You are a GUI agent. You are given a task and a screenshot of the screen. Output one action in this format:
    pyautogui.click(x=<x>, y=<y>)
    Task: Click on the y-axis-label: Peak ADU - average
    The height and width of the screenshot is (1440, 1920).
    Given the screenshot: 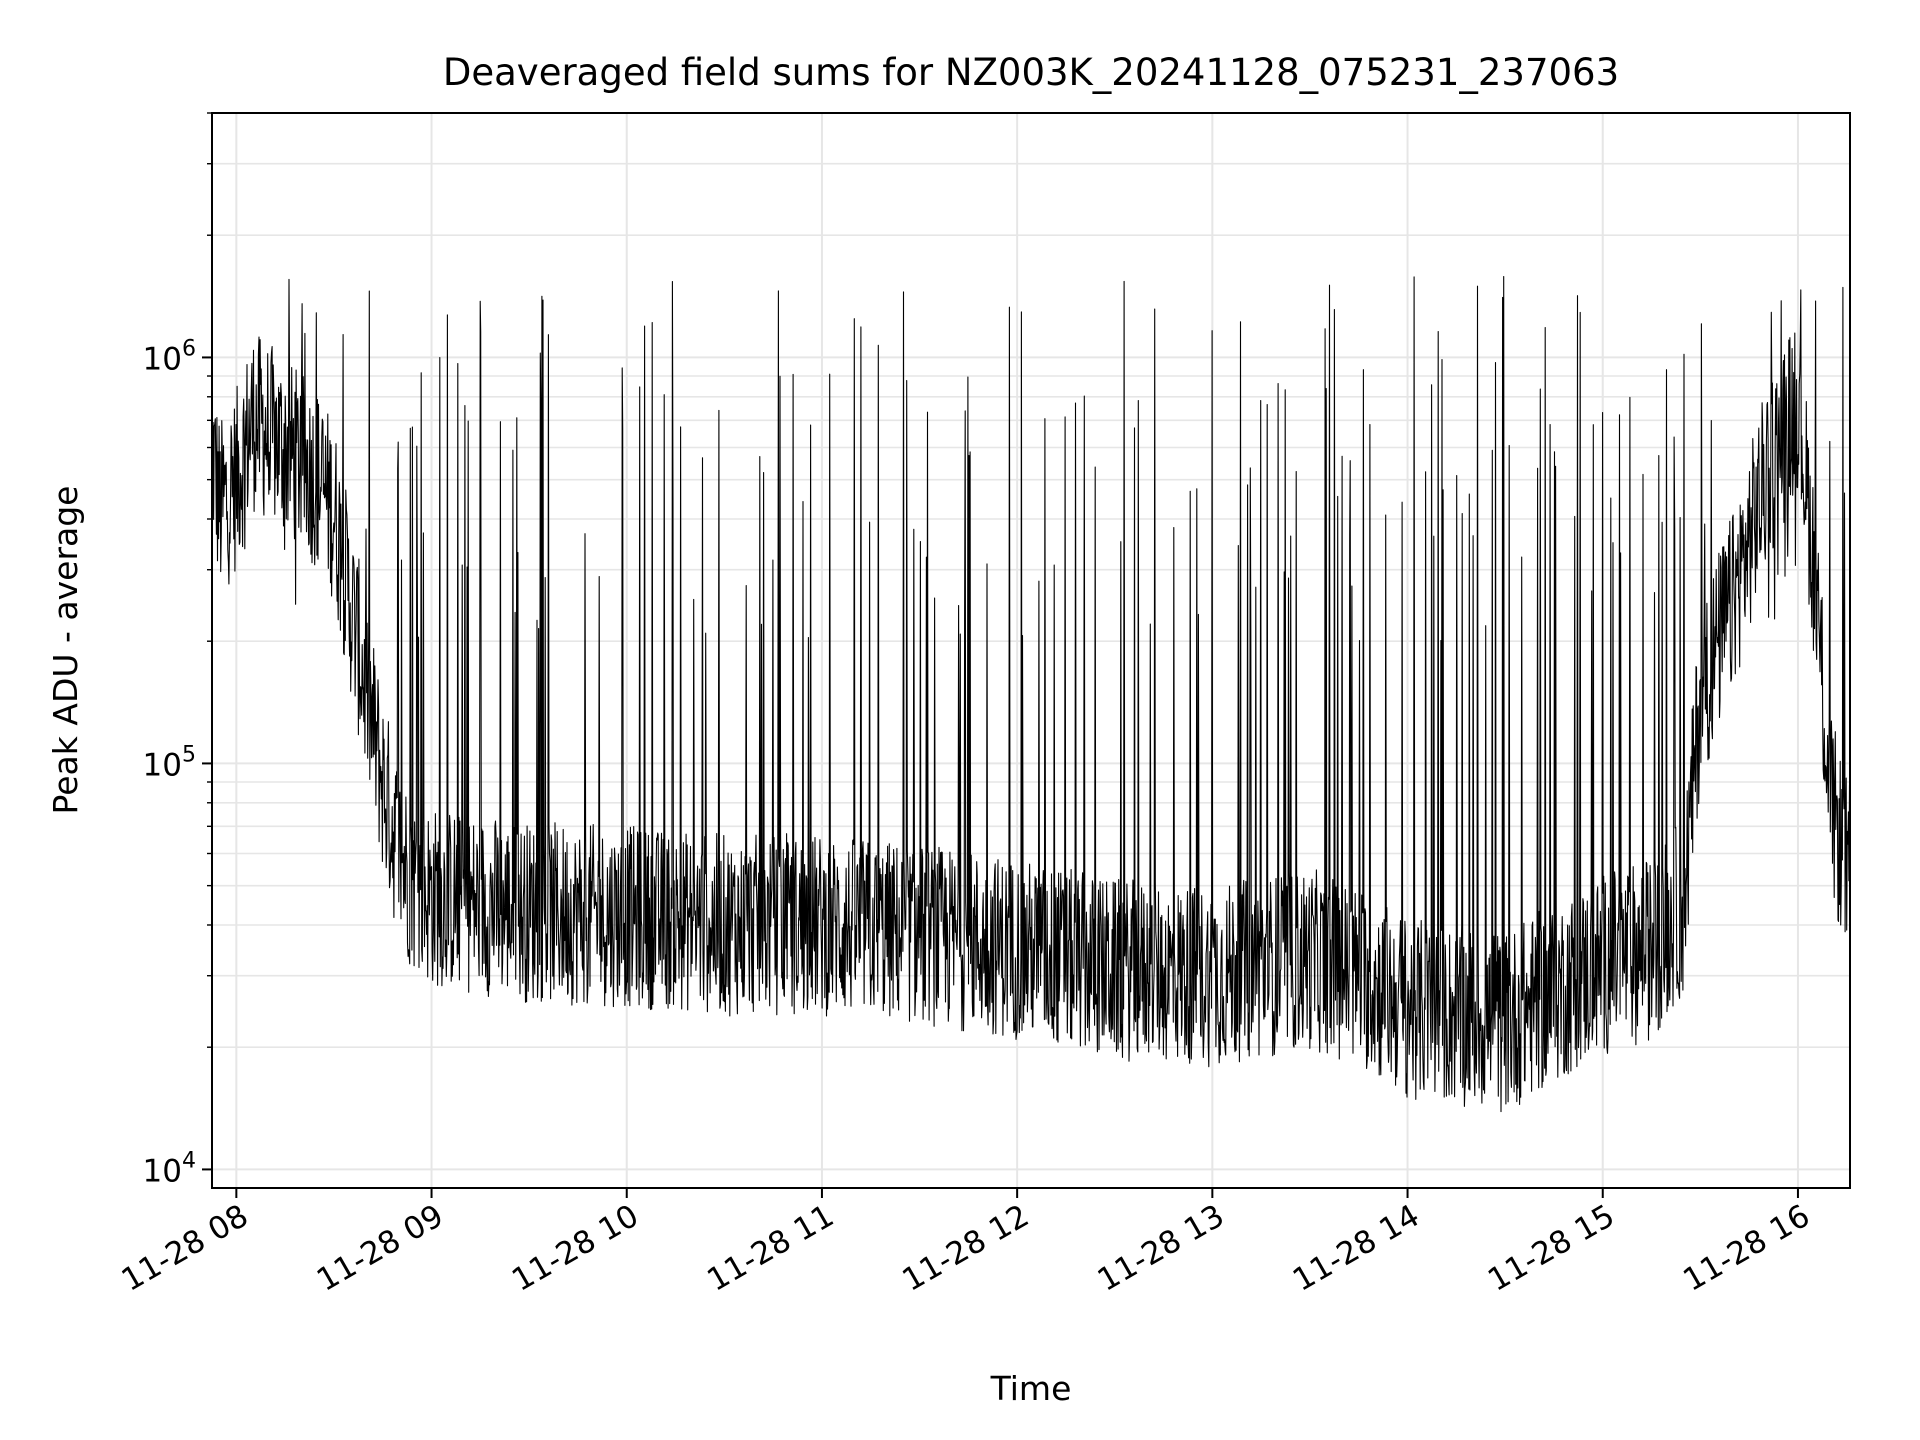 What is the action you would take?
    pyautogui.click(x=65, y=650)
    